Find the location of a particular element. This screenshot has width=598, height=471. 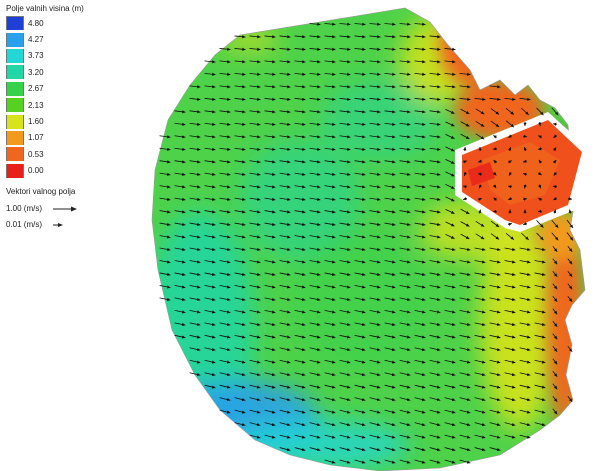

legend-entry: 2.13 is located at coordinates (61, 105).